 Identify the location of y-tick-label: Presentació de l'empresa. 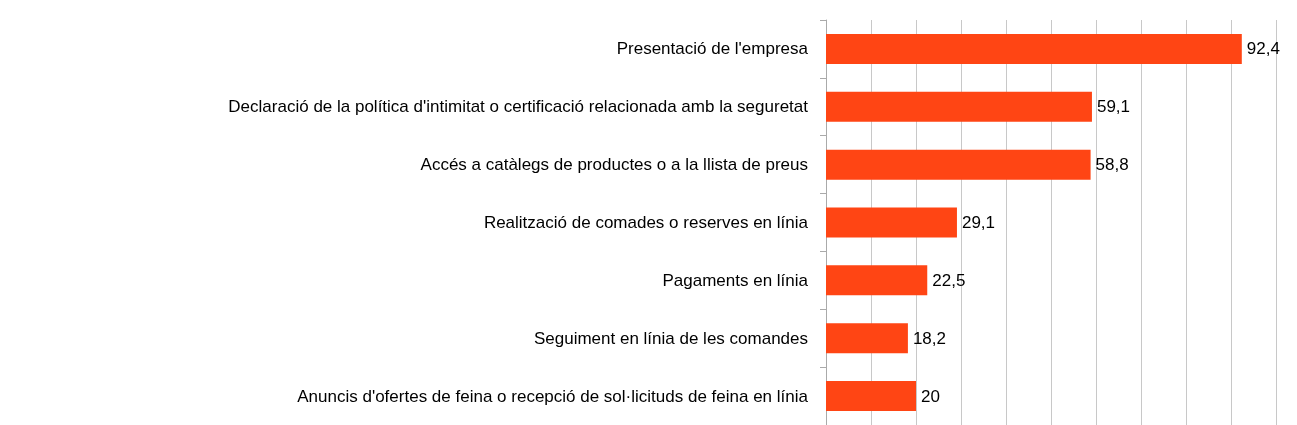
(712, 49).